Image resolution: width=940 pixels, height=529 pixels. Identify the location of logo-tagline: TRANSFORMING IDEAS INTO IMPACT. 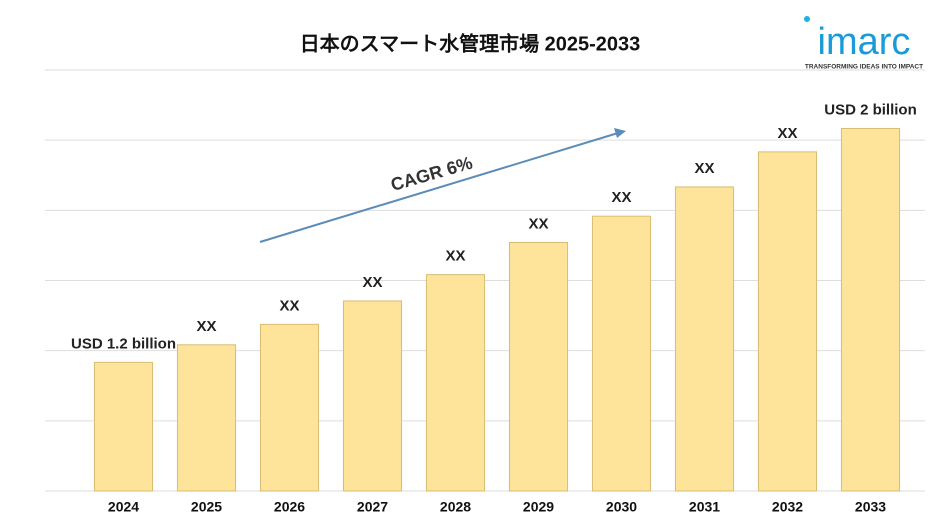
(864, 67).